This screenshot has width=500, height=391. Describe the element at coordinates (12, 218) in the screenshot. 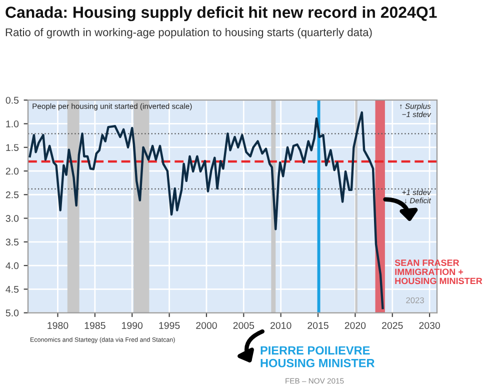

I see `y-tick-label: 3.0` at that location.